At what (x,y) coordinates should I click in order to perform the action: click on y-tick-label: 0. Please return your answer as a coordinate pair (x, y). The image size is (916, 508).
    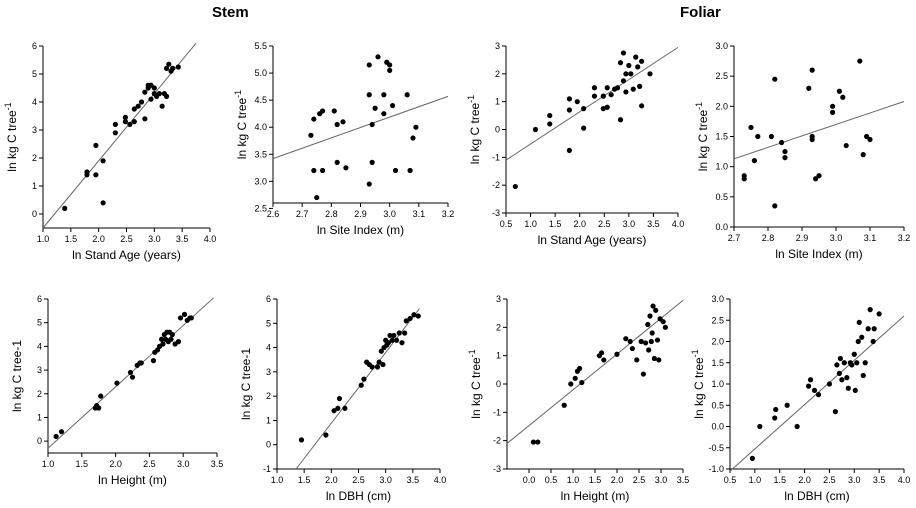
    Looking at the image, I should click on (268, 445).